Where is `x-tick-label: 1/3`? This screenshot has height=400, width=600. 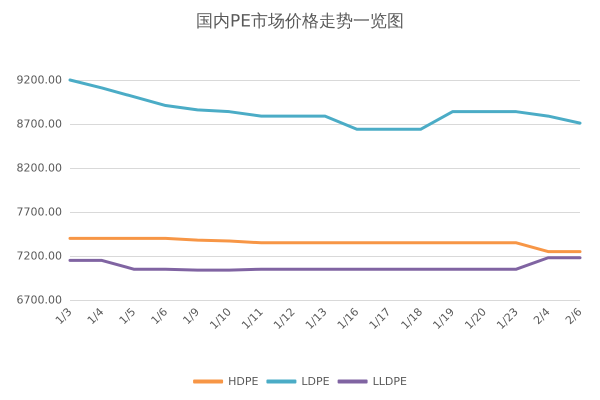
x-tick-label: 1/3 is located at coordinates (63, 316).